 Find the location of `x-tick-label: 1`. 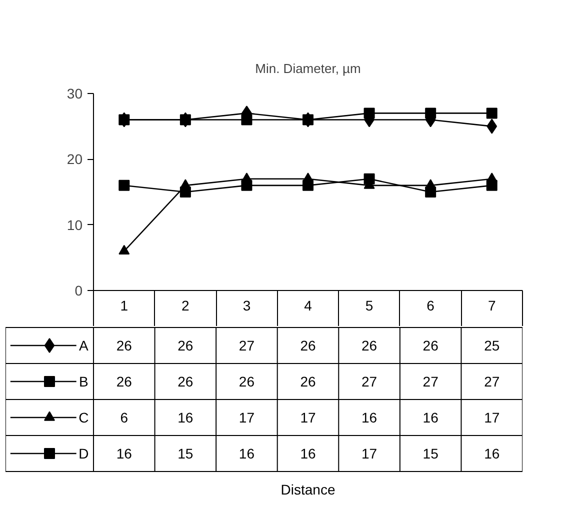

x-tick-label: 1 is located at coordinates (124, 306).